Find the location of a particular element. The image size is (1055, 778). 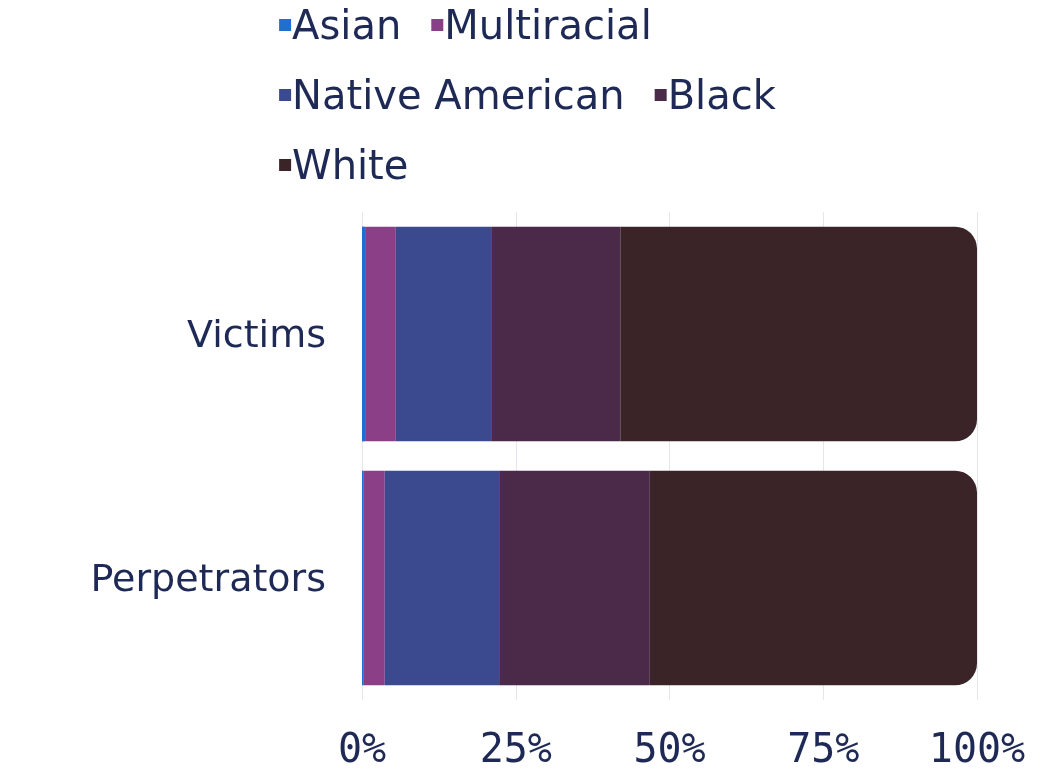

x-tick-label: 50% is located at coordinates (669, 748).